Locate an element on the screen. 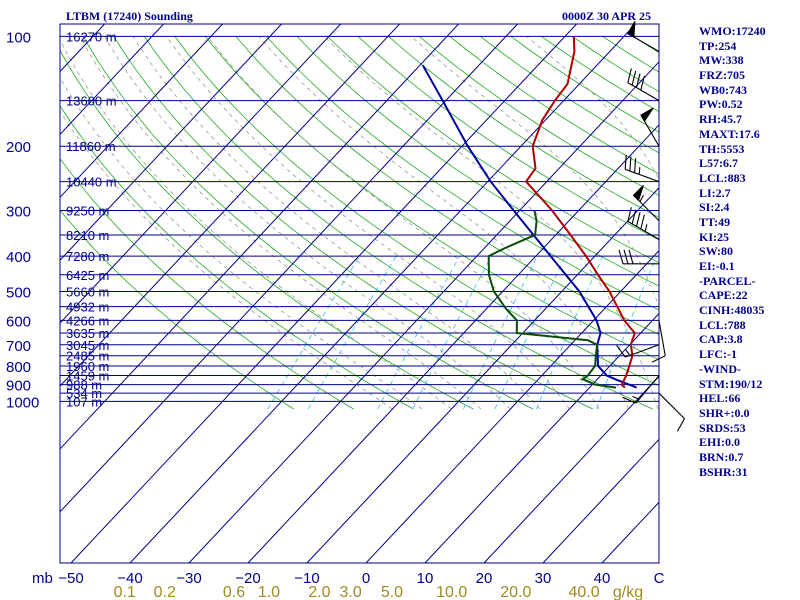  sounding-time: 0000Z 30 APR 25 is located at coordinates (607, 16).